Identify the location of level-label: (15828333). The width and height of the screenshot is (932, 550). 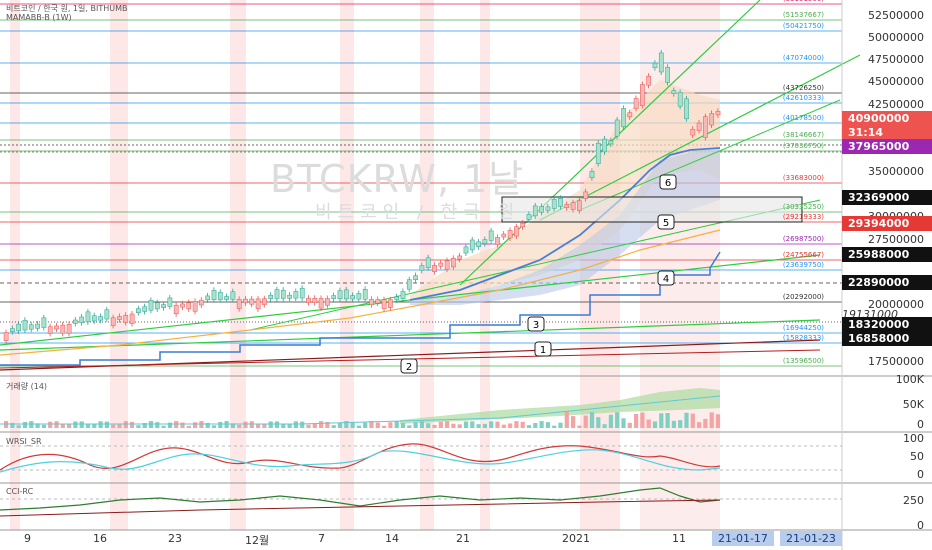
(803, 338).